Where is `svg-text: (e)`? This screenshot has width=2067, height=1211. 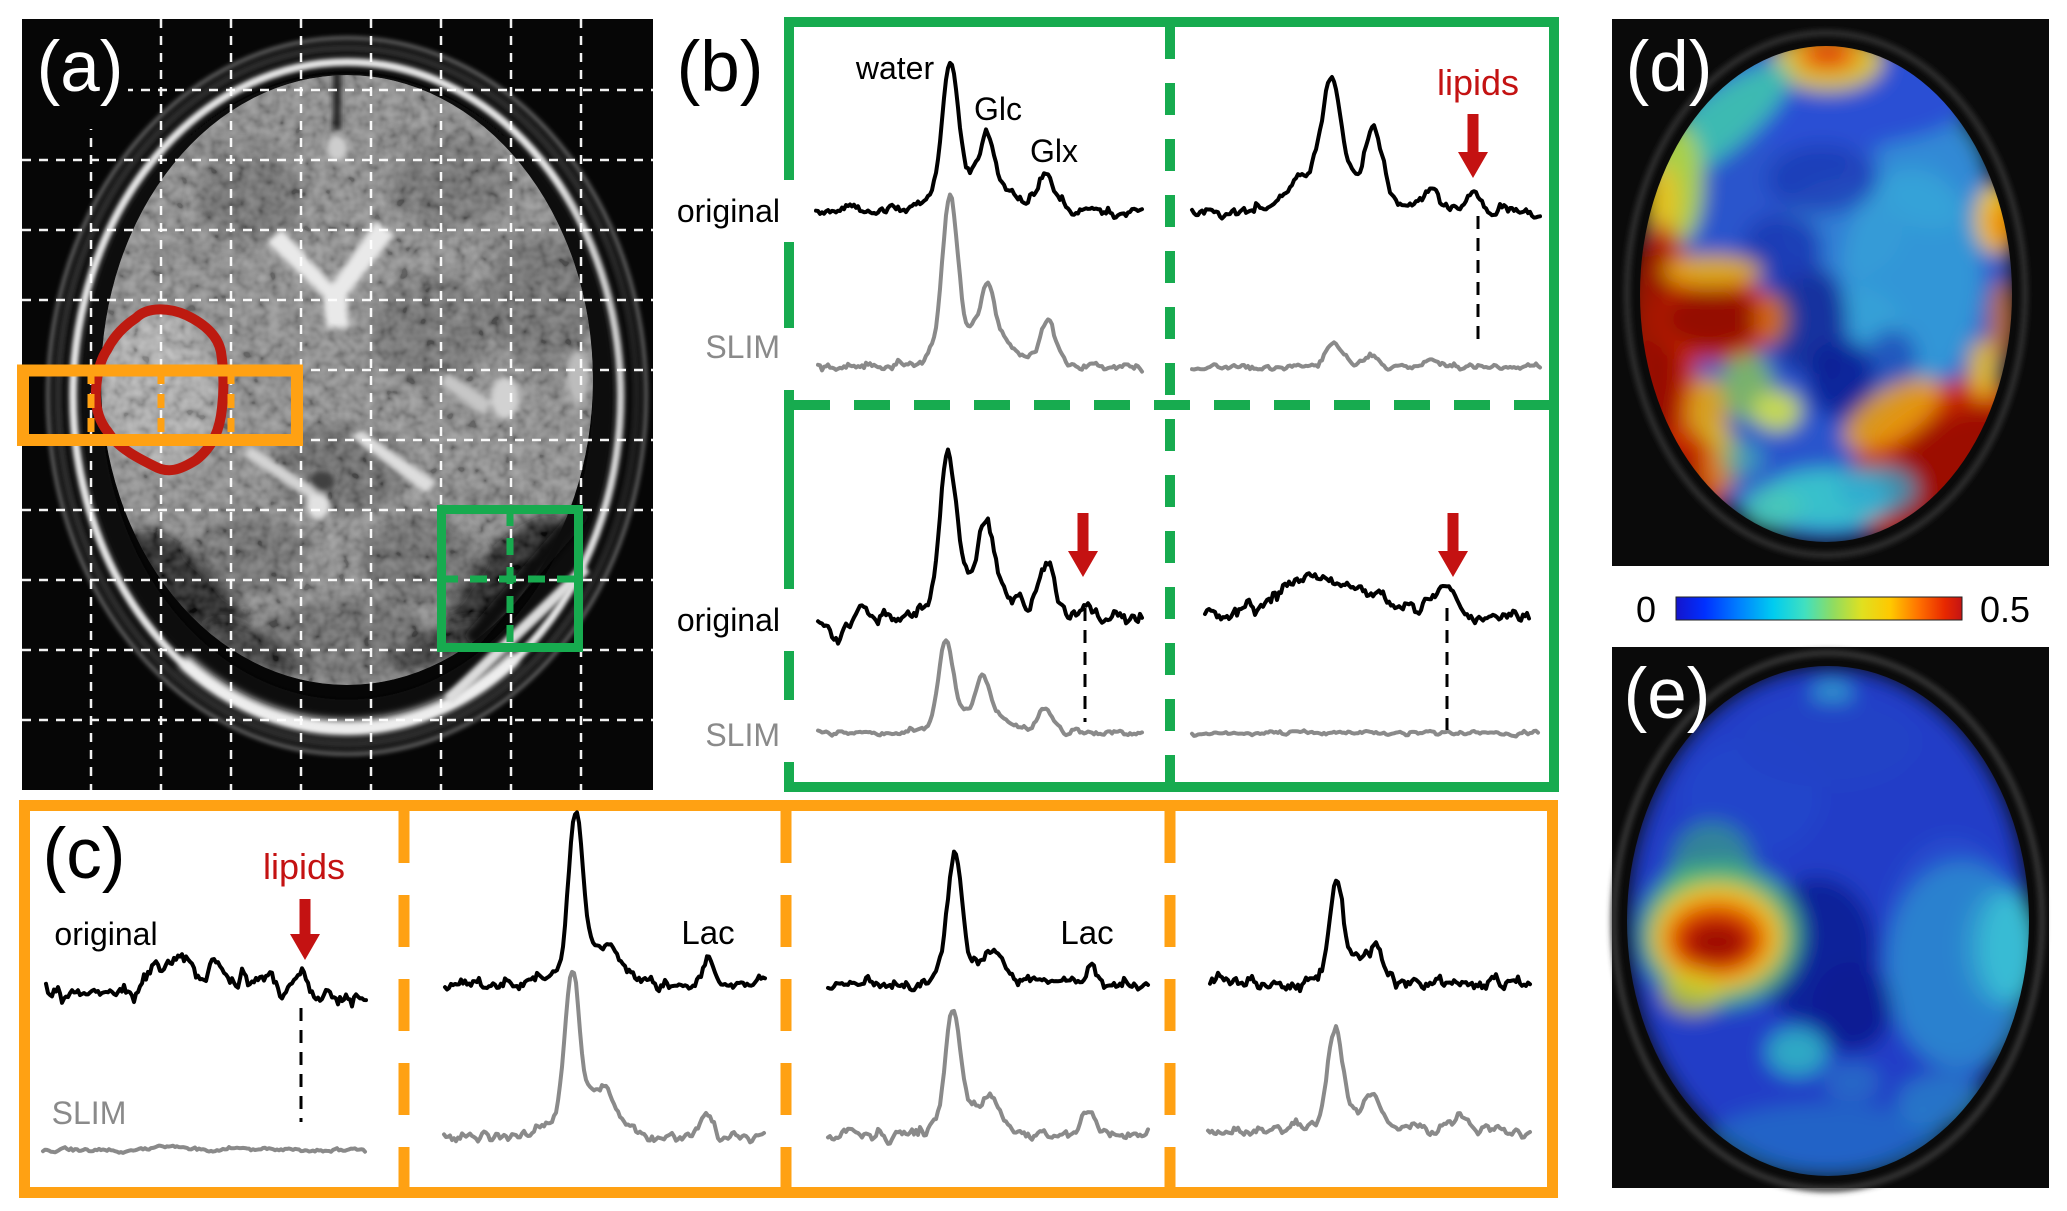
svg-text: (e) is located at coordinates (1667, 694).